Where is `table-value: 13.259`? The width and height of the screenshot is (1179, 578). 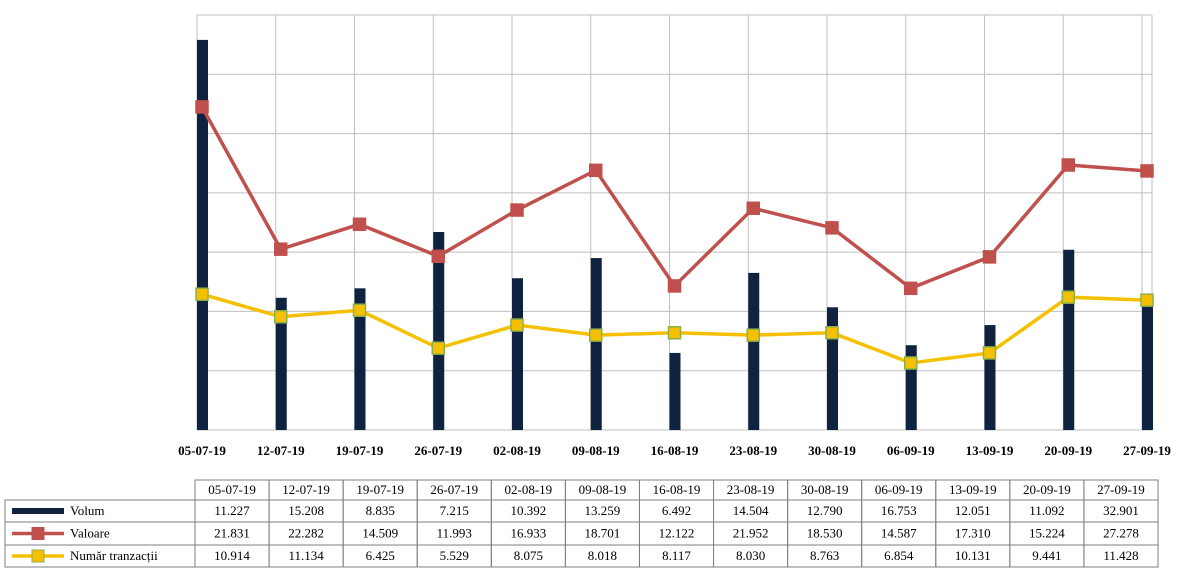
table-value: 13.259 is located at coordinates (603, 510).